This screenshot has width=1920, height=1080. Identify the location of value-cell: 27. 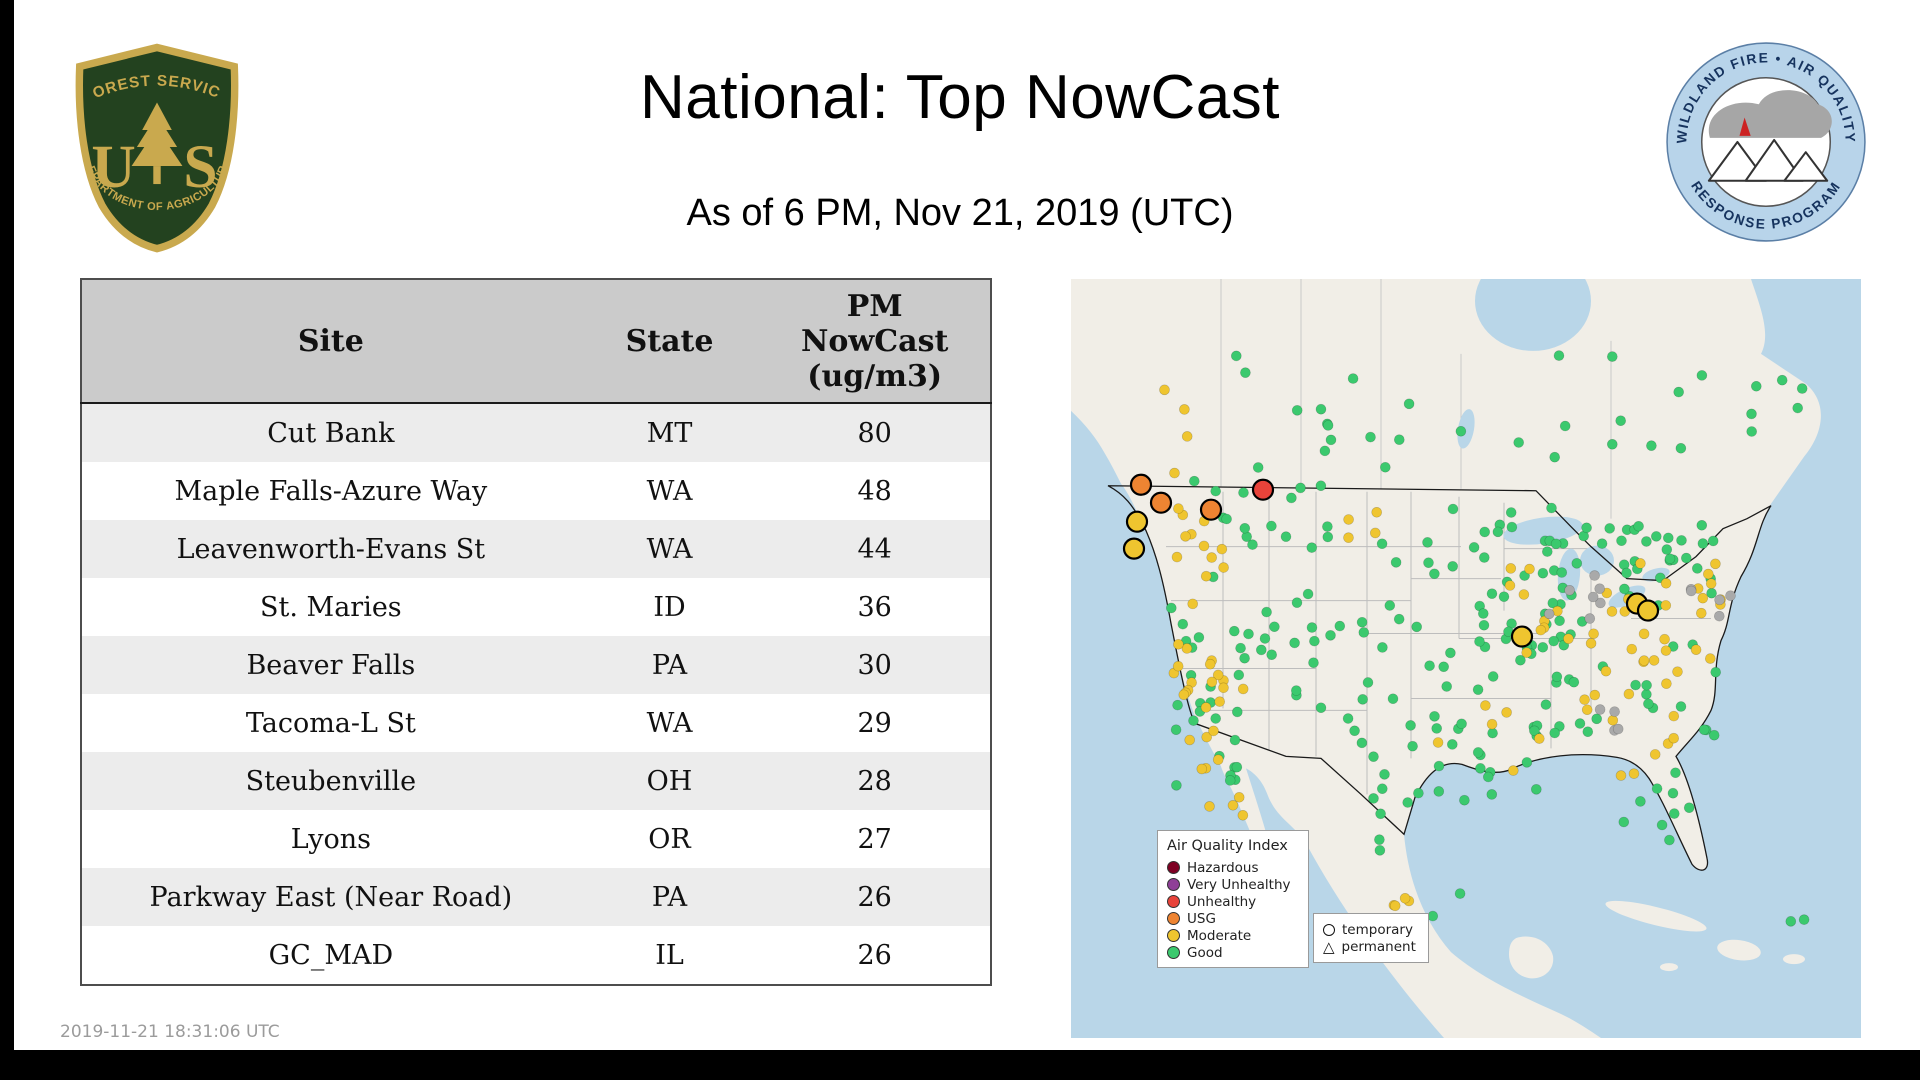
(874, 839).